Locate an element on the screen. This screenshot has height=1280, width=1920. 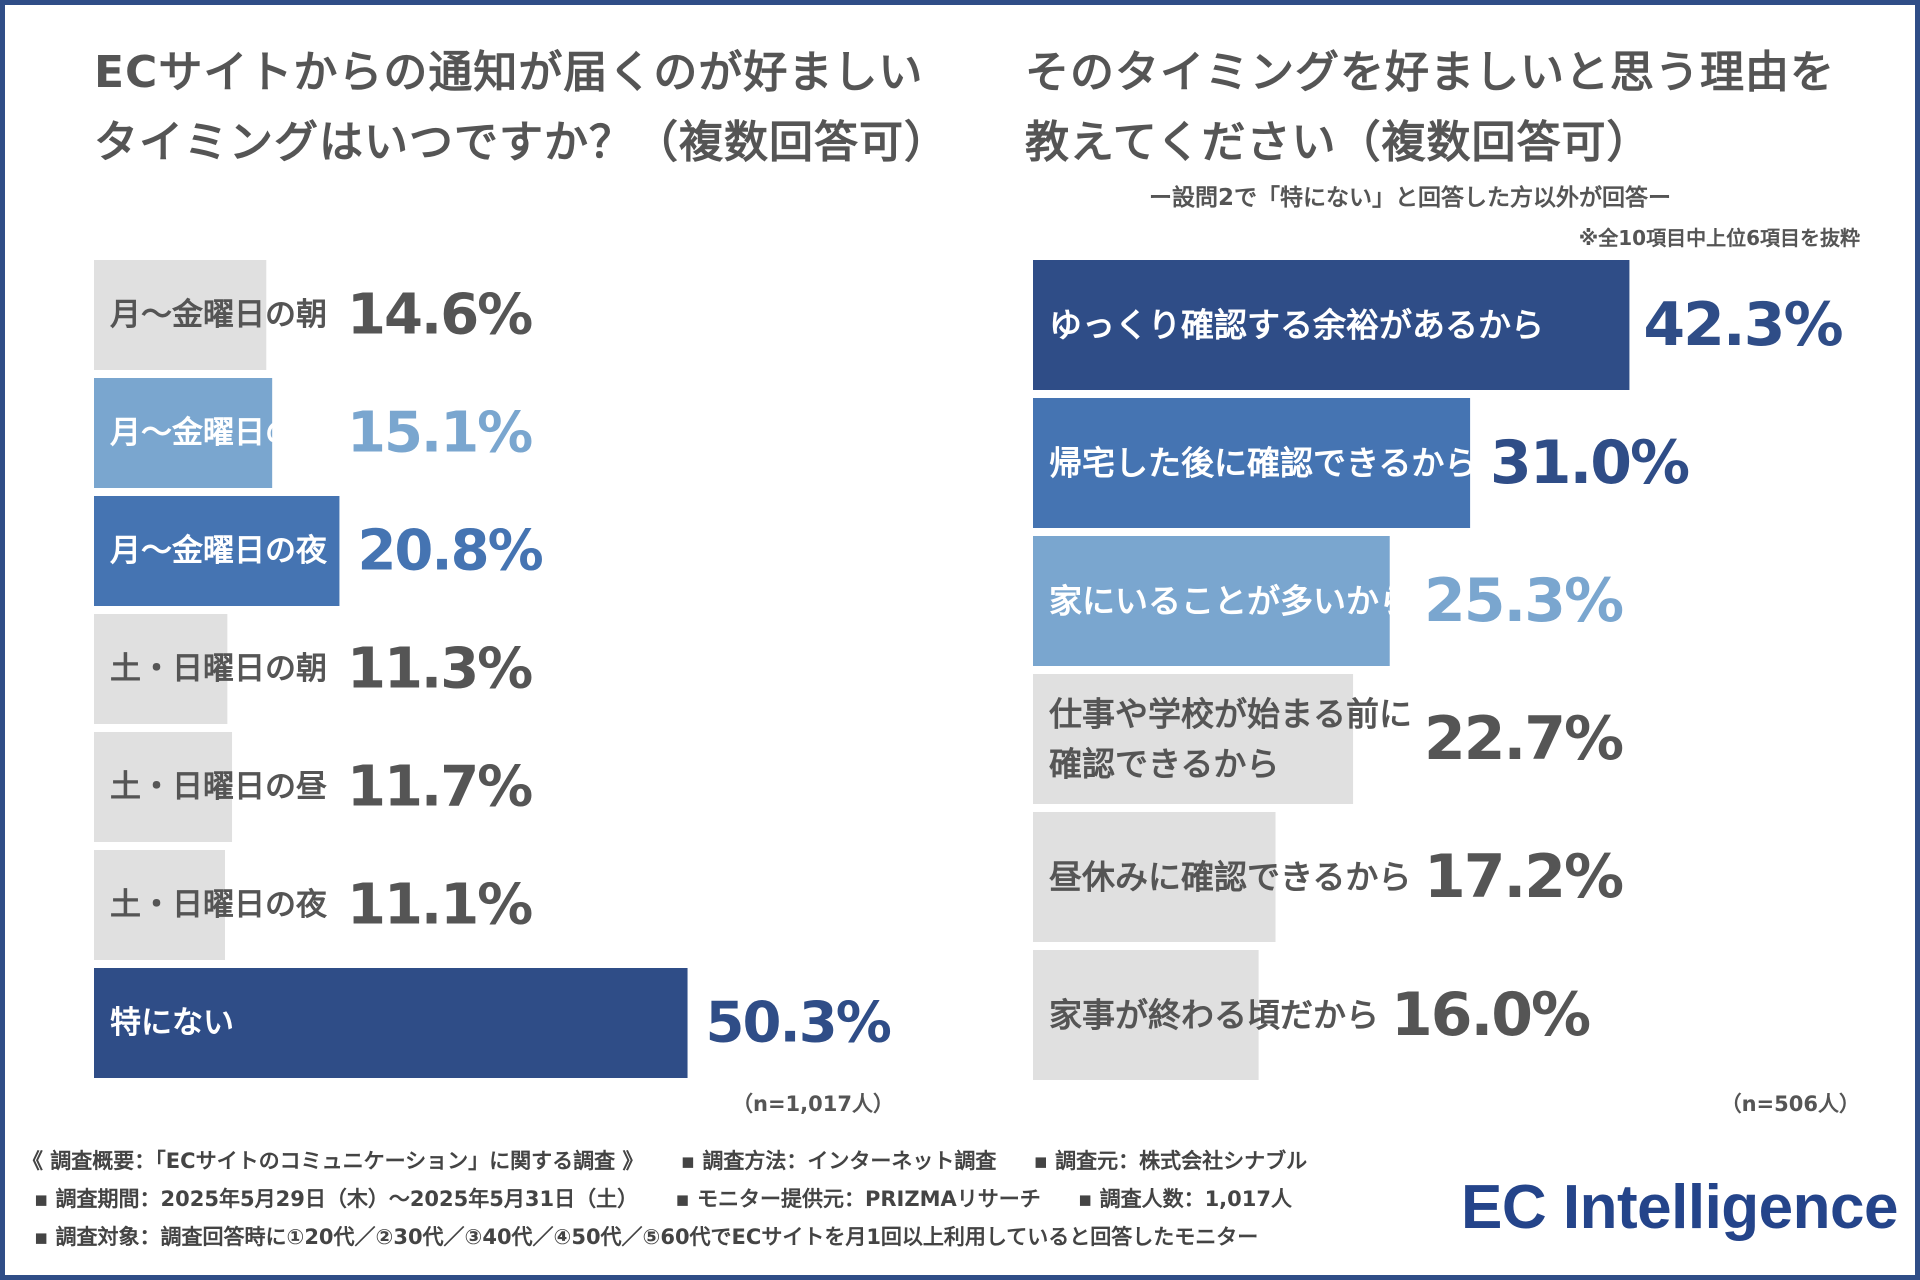
footer-survey-overview: 《 調査概要：「ECサイトのコミュニケーション」に関する調査 》 is located at coordinates (333, 1161).